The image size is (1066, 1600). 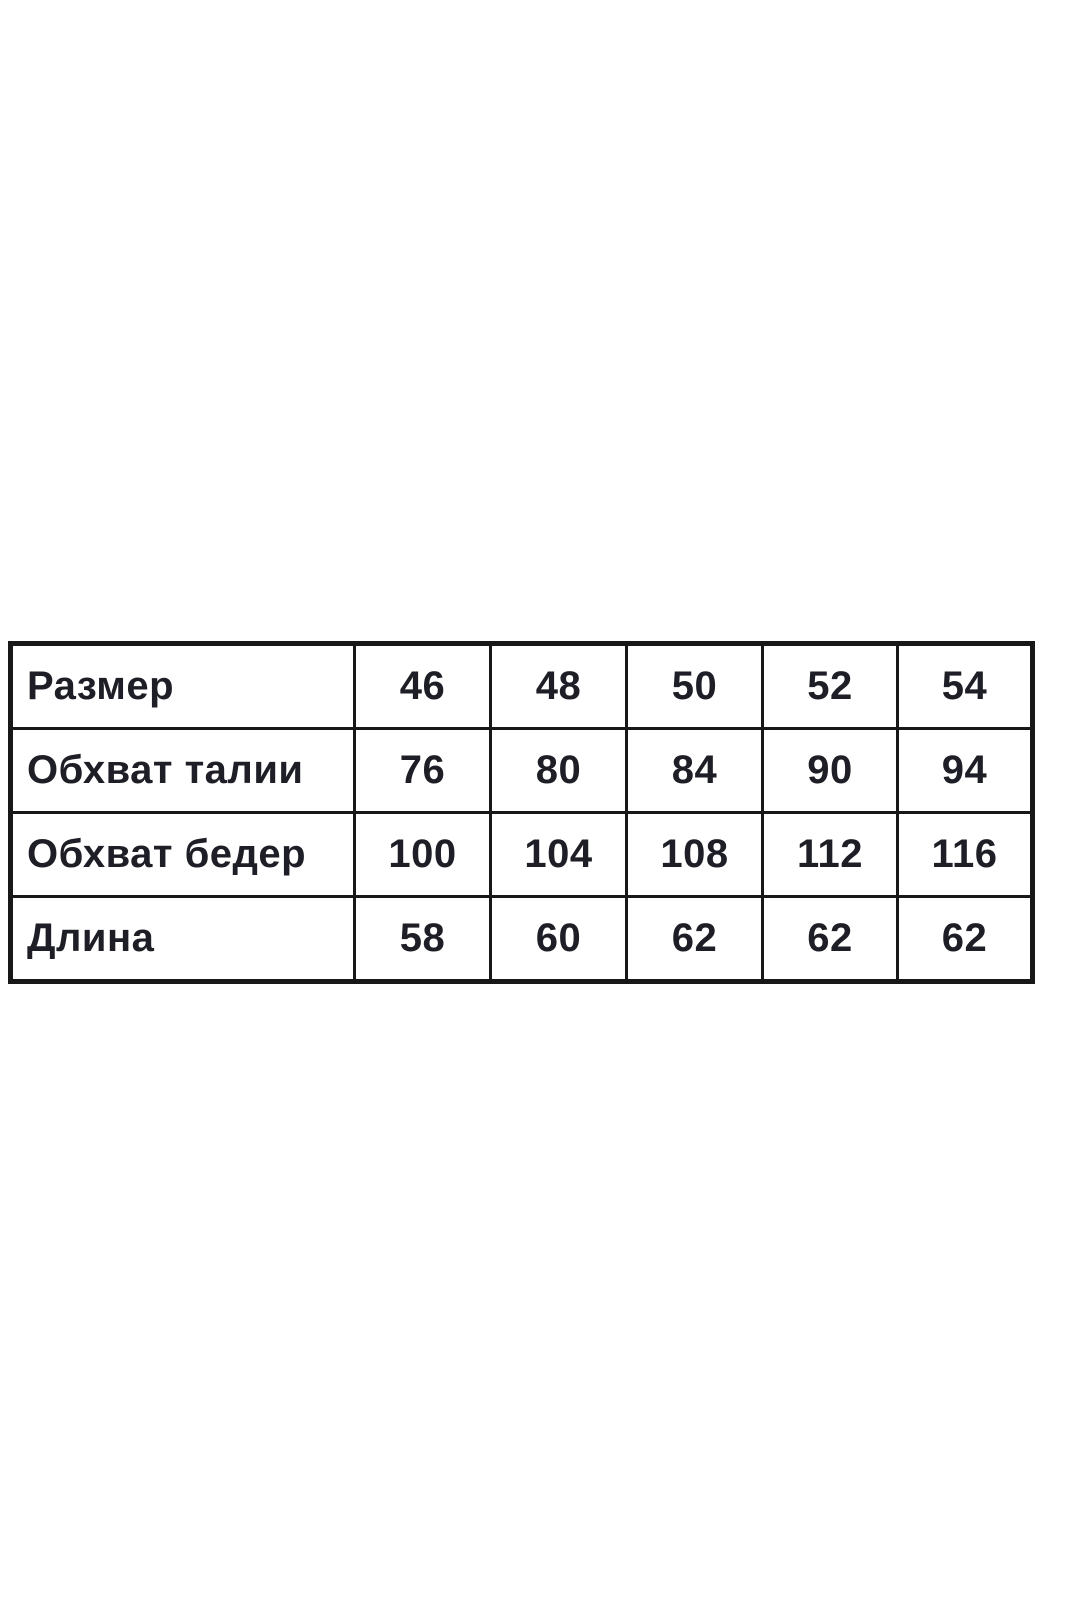 I want to click on value-cell: 94, so click(x=965, y=770).